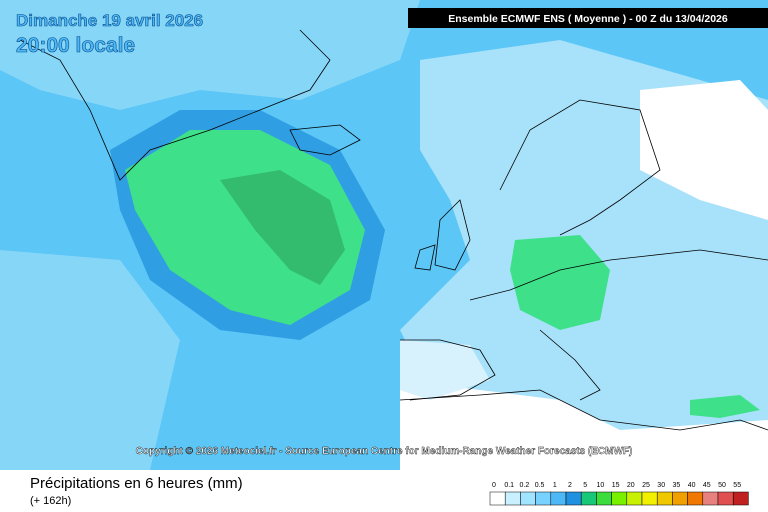  I want to click on legend-label: 2, so click(570, 485).